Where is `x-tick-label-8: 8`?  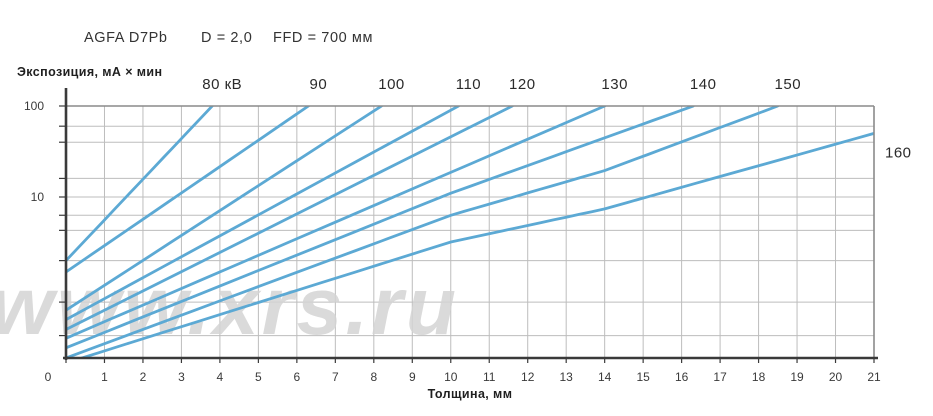 x-tick-label-8: 8 is located at coordinates (373, 377).